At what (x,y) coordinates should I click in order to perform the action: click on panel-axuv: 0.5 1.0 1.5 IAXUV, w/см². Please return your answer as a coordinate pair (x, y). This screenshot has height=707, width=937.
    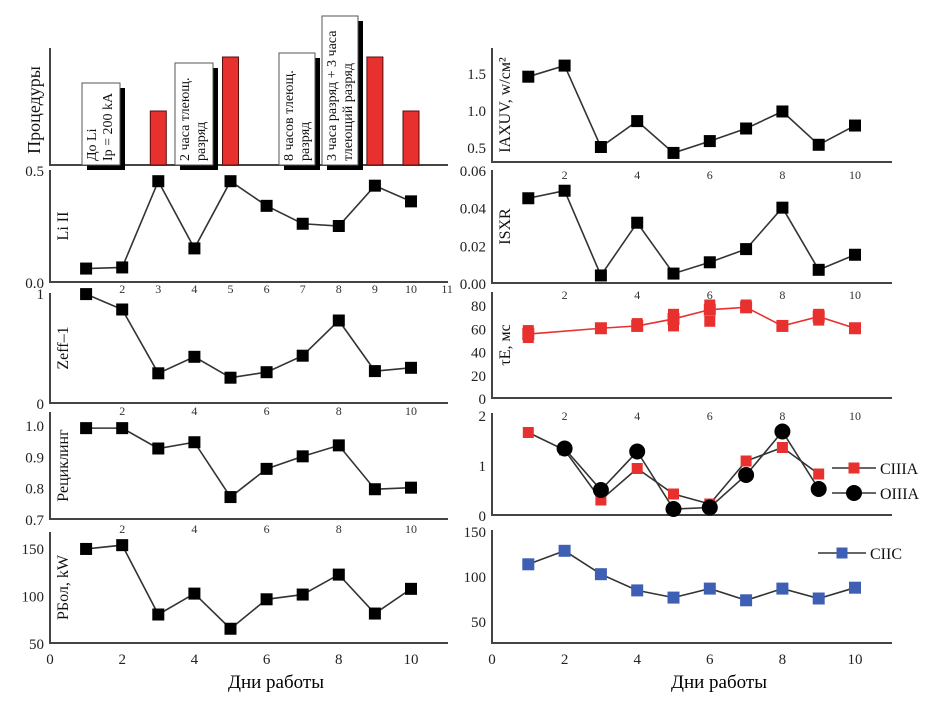
    Looking at the image, I should click on (679, 105).